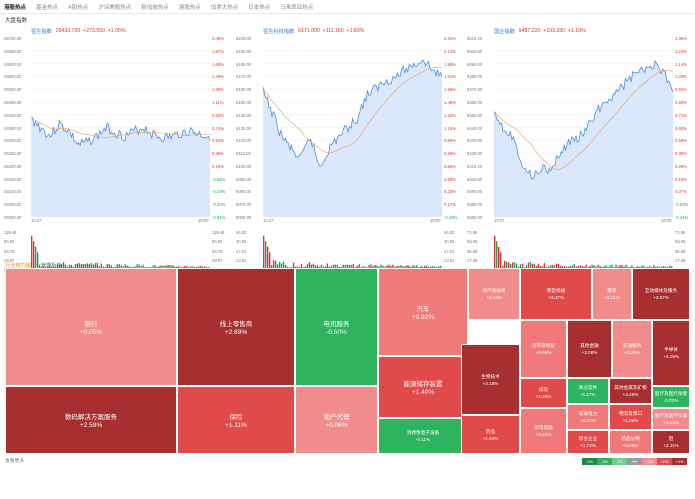  I want to click on treemap-cell-change: +1.40%, so click(423, 392).